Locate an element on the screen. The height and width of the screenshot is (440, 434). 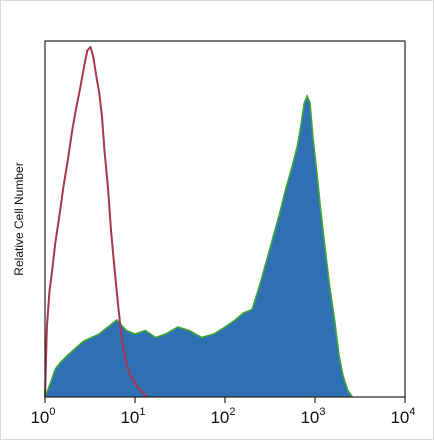
x-tick-label-1: 10¹ is located at coordinates (132, 416).